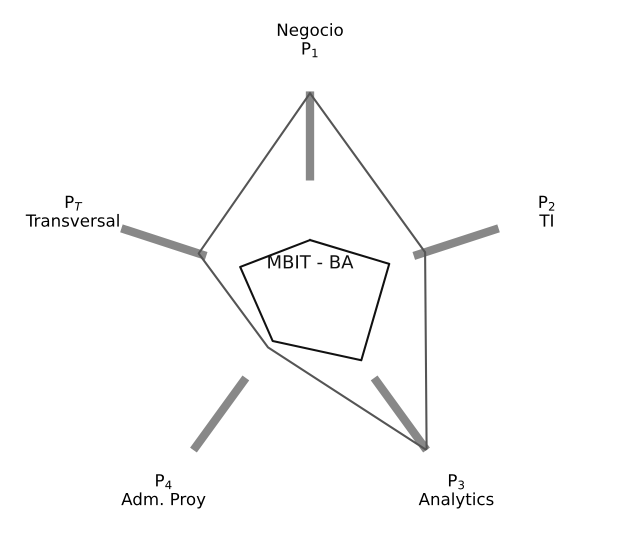 This screenshot has height=557, width=620. What do you see at coordinates (546, 211) in the screenshot?
I see `spoke-label: P$_{2}$ TI` at bounding box center [546, 211].